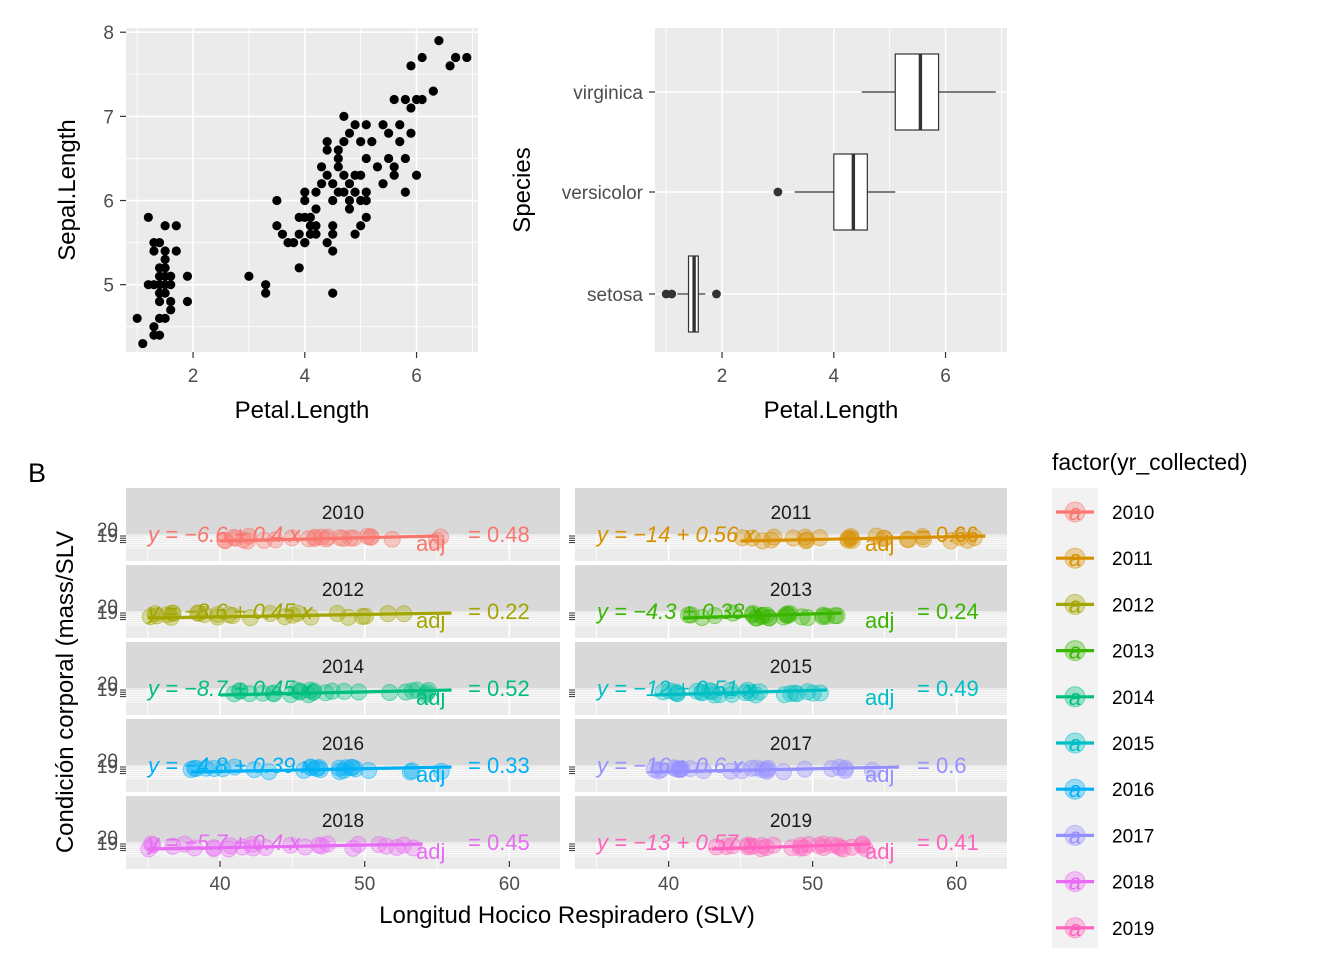 This screenshot has height=960, width=1344. What do you see at coordinates (108, 33) in the screenshot?
I see `y-tick-label: 8` at bounding box center [108, 33].